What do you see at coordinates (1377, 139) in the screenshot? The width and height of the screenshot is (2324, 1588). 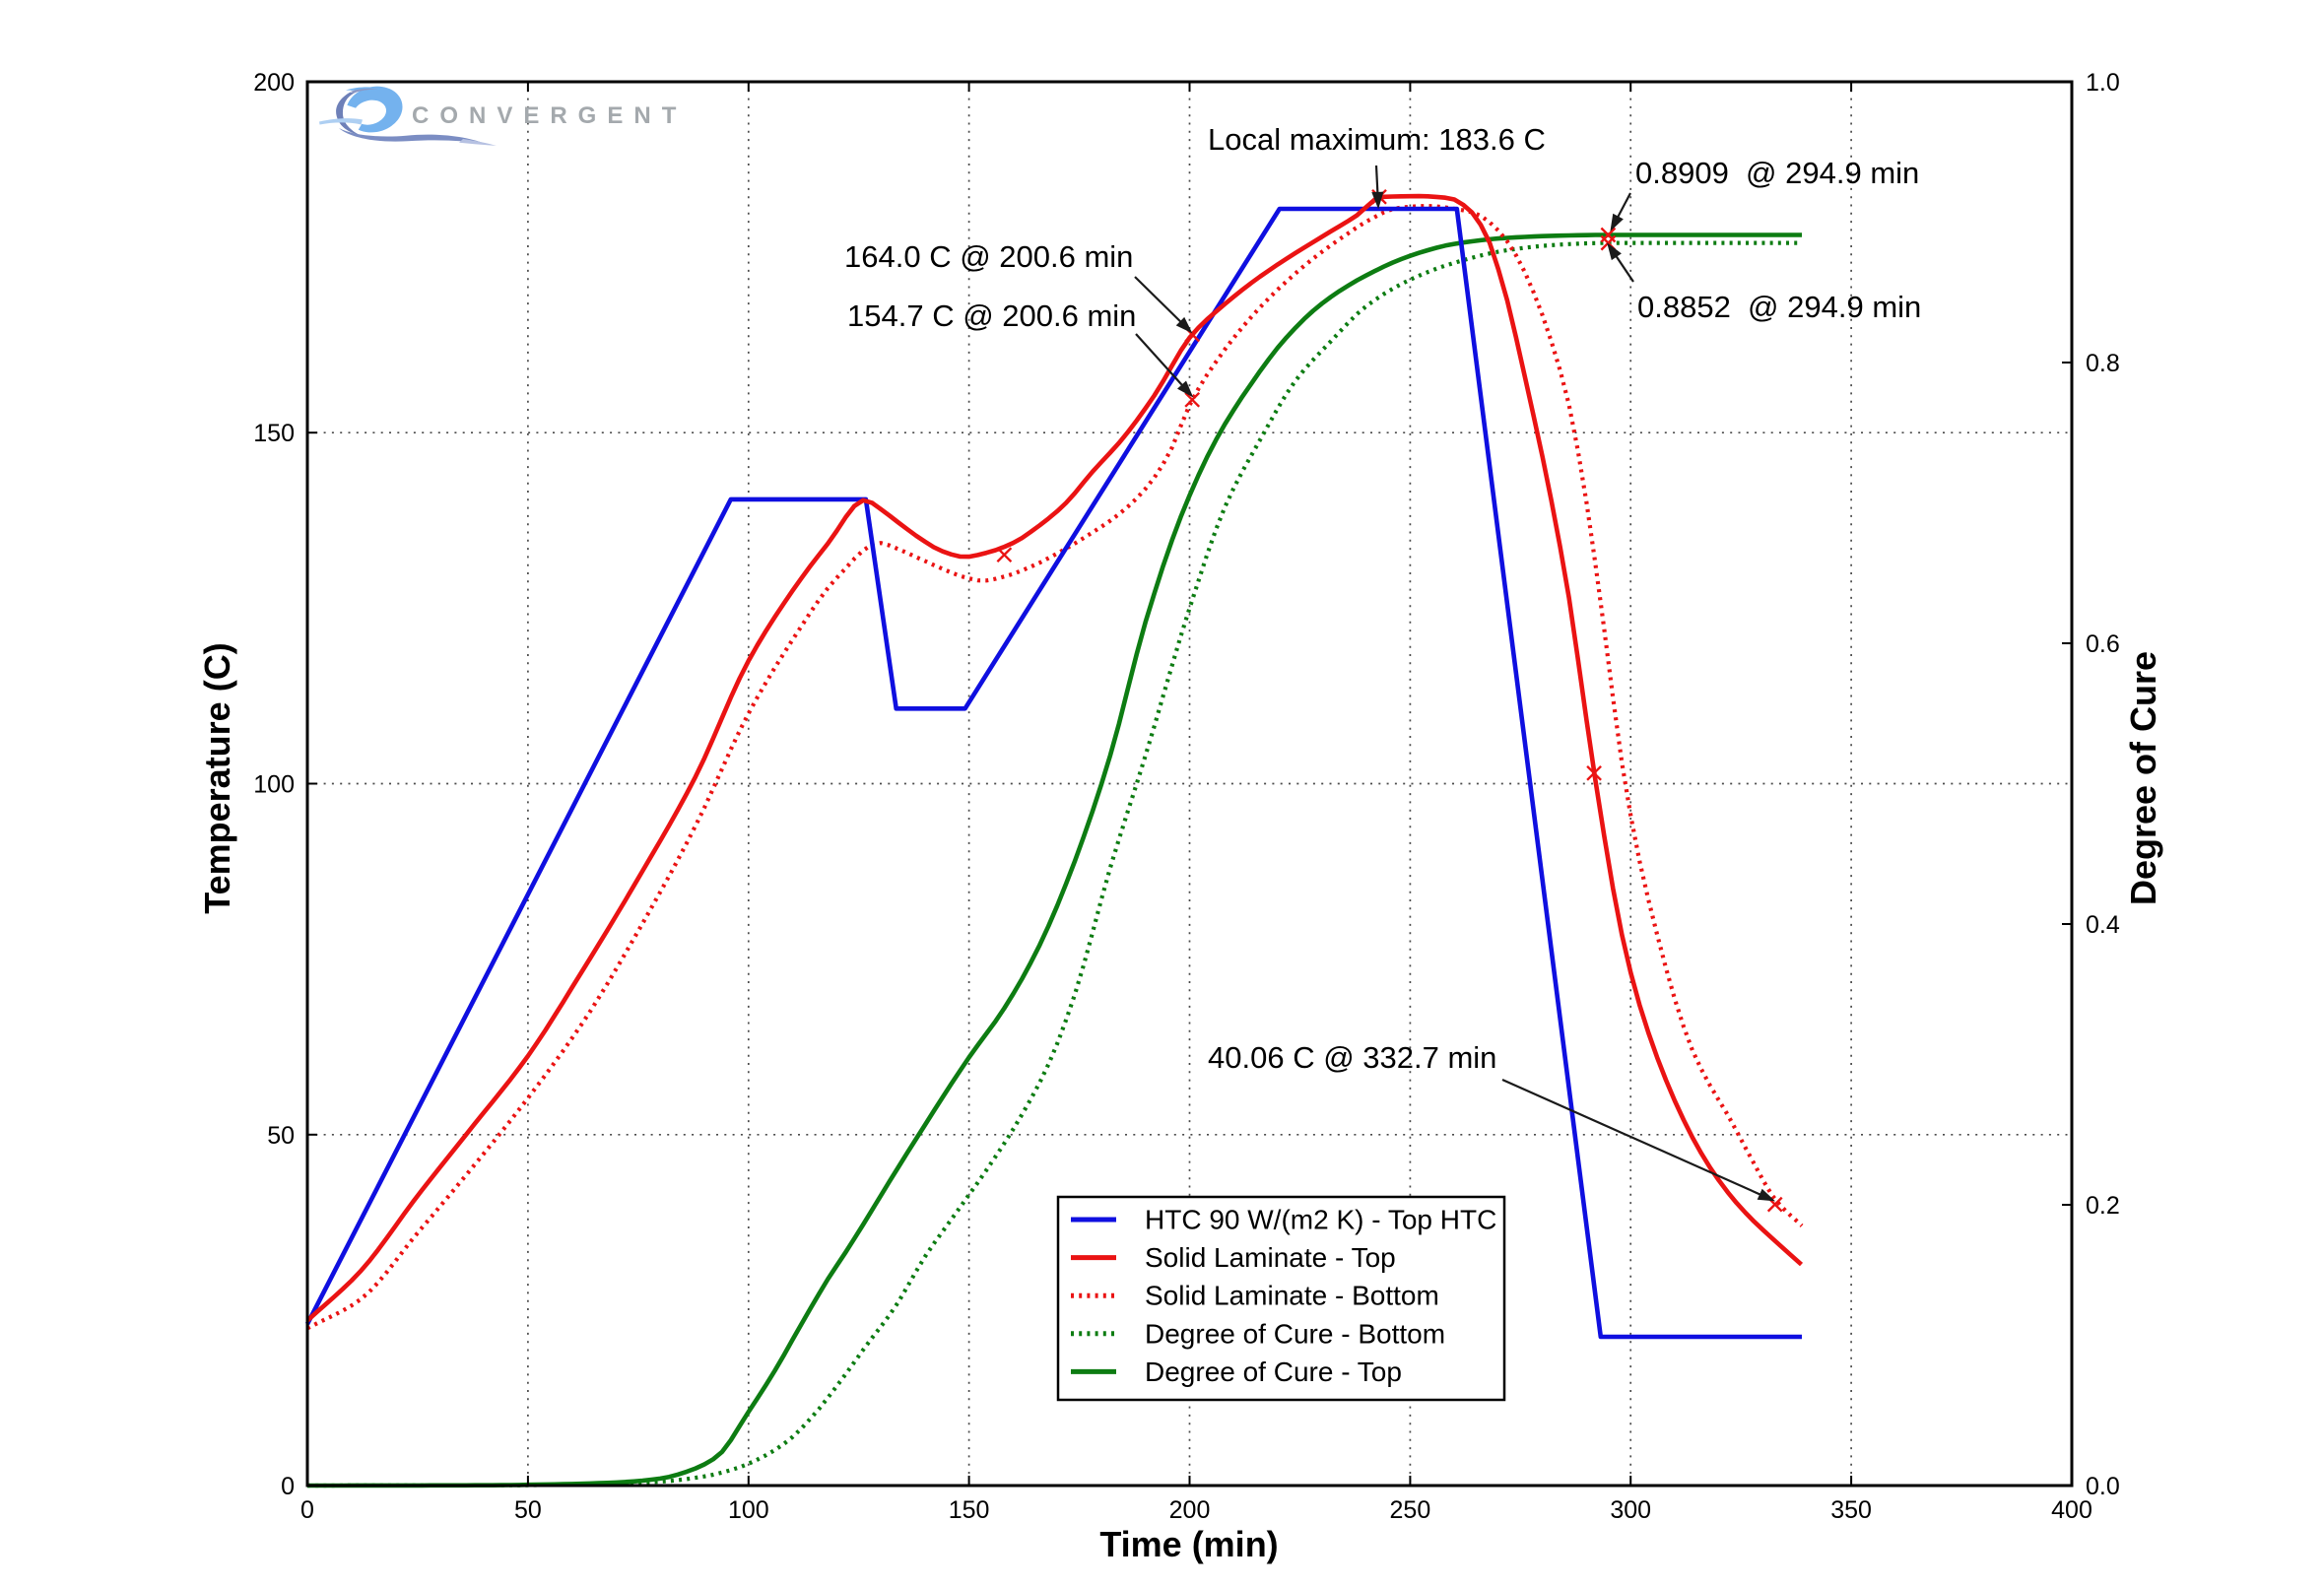 I see `svg-text: Local maximum: 183.6 C` at bounding box center [1377, 139].